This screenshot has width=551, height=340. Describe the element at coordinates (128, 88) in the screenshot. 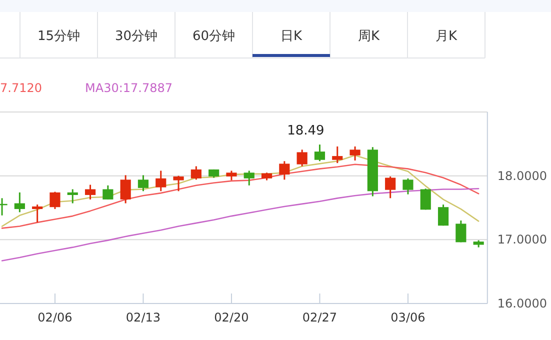

I see `text: MA30:17.7887` at that location.